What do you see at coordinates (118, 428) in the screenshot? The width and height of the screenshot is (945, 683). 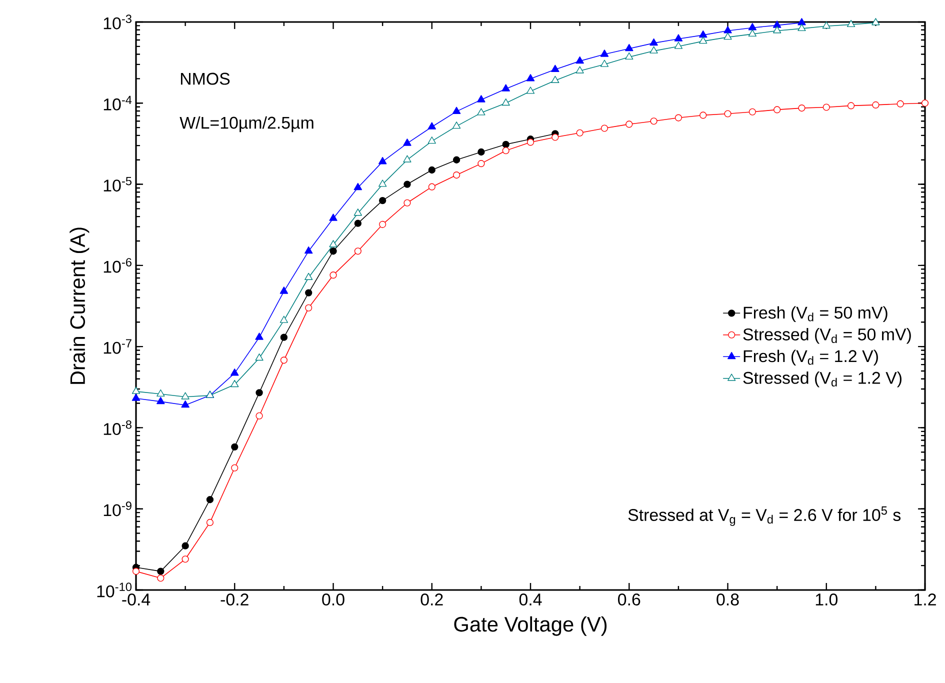 I see `y-tick-label: 10$^{-8}$` at bounding box center [118, 428].